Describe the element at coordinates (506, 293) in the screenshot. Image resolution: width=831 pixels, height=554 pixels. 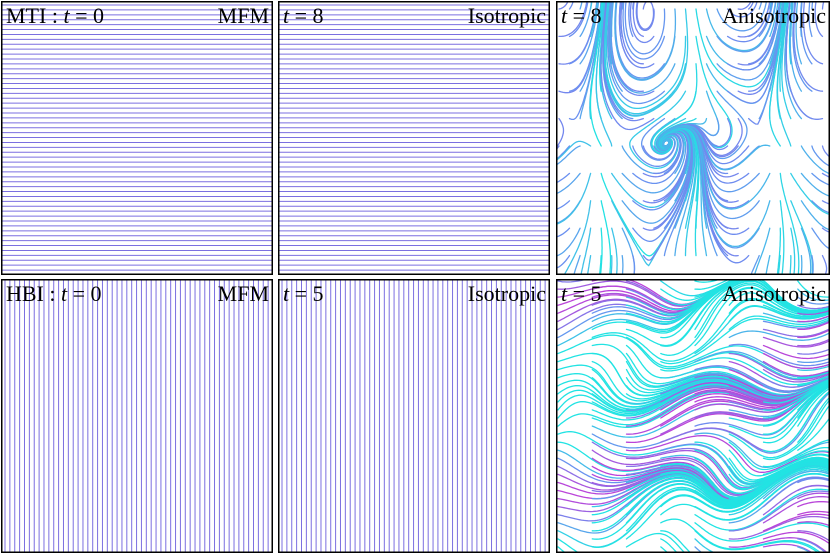
I see `hbi-iso-method-label: Isotropic` at that location.